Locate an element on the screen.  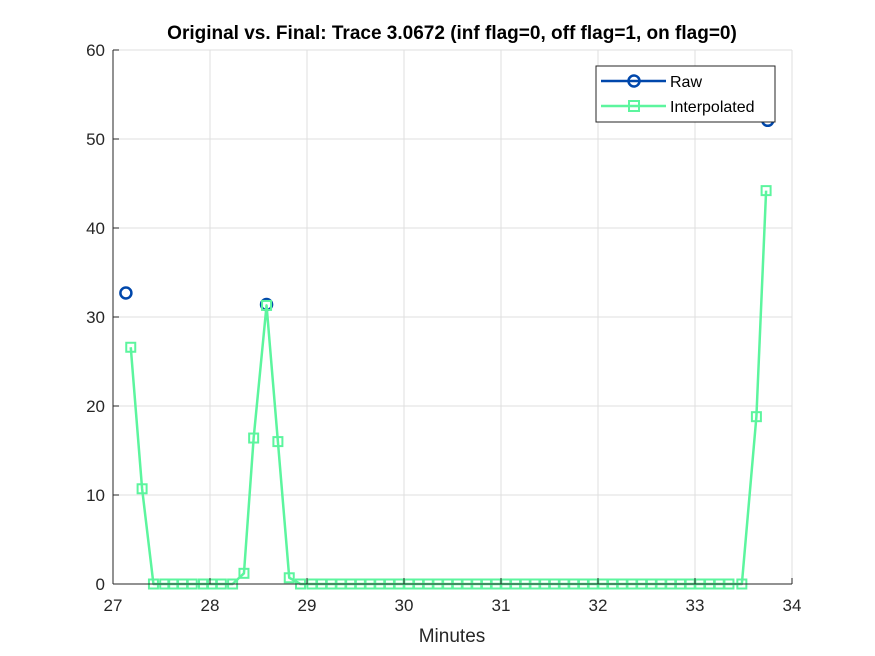
y-tick-label: 0 is located at coordinates (100, 584).